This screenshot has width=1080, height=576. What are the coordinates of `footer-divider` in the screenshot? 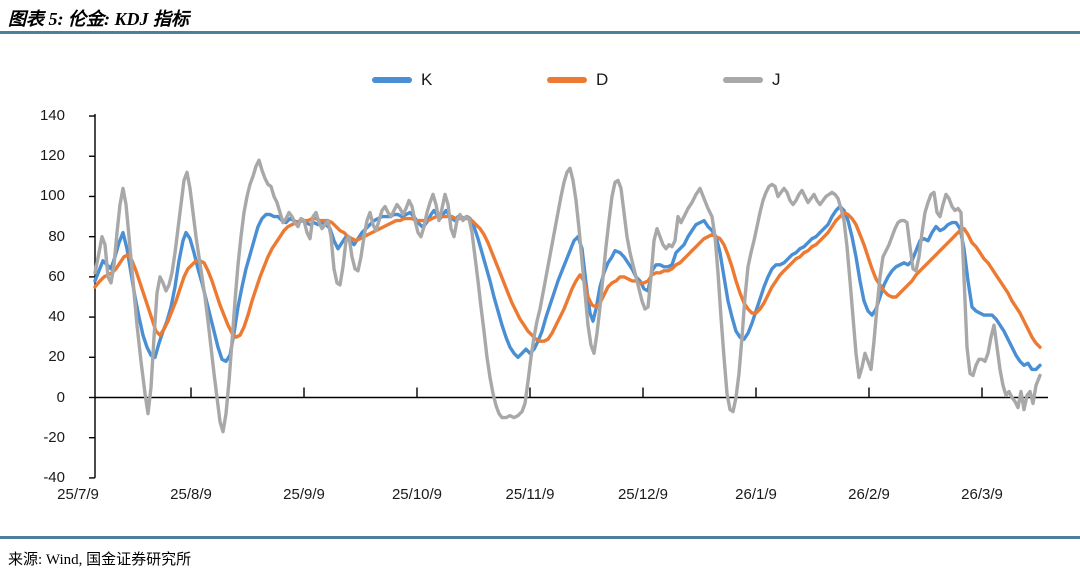 It's located at (540, 537).